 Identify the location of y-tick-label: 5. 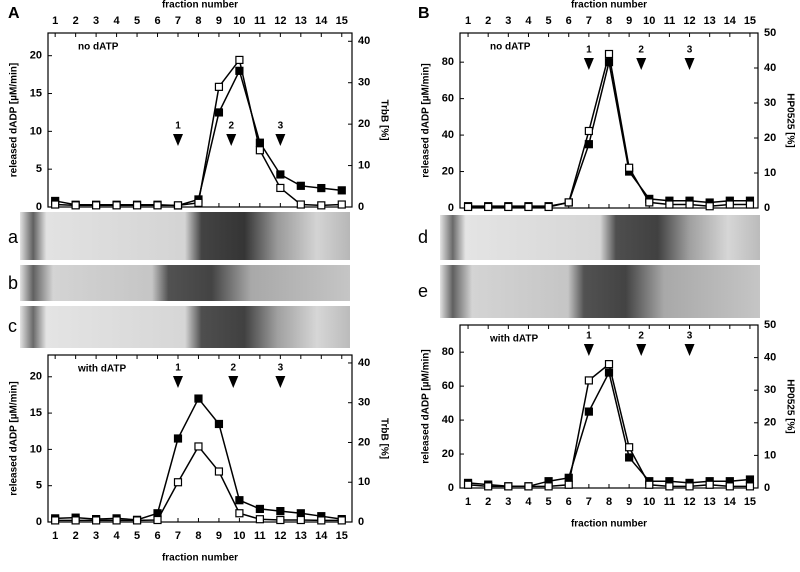
(39, 169).